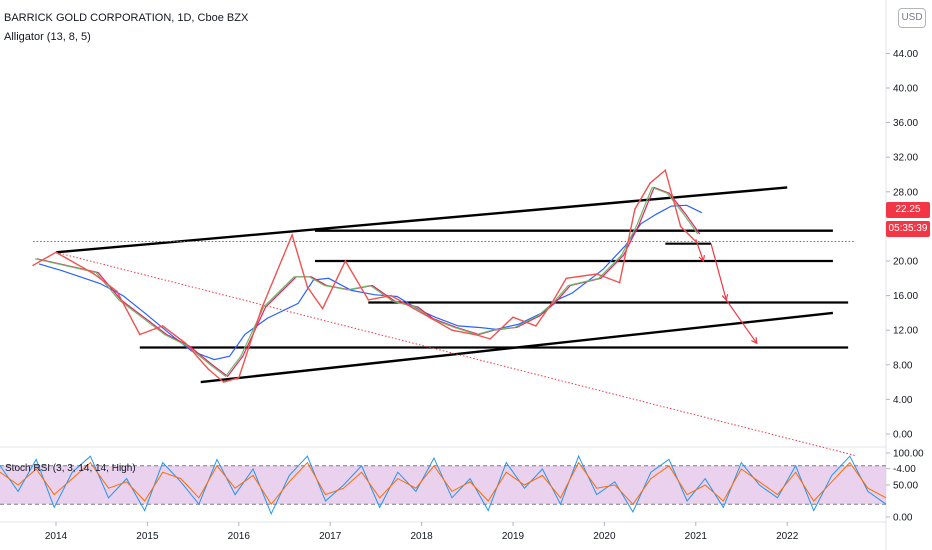  What do you see at coordinates (126, 18) in the screenshot?
I see `symbol-title: BARRICK GOLD CORPORATION, 1D, Cboe BZX` at bounding box center [126, 18].